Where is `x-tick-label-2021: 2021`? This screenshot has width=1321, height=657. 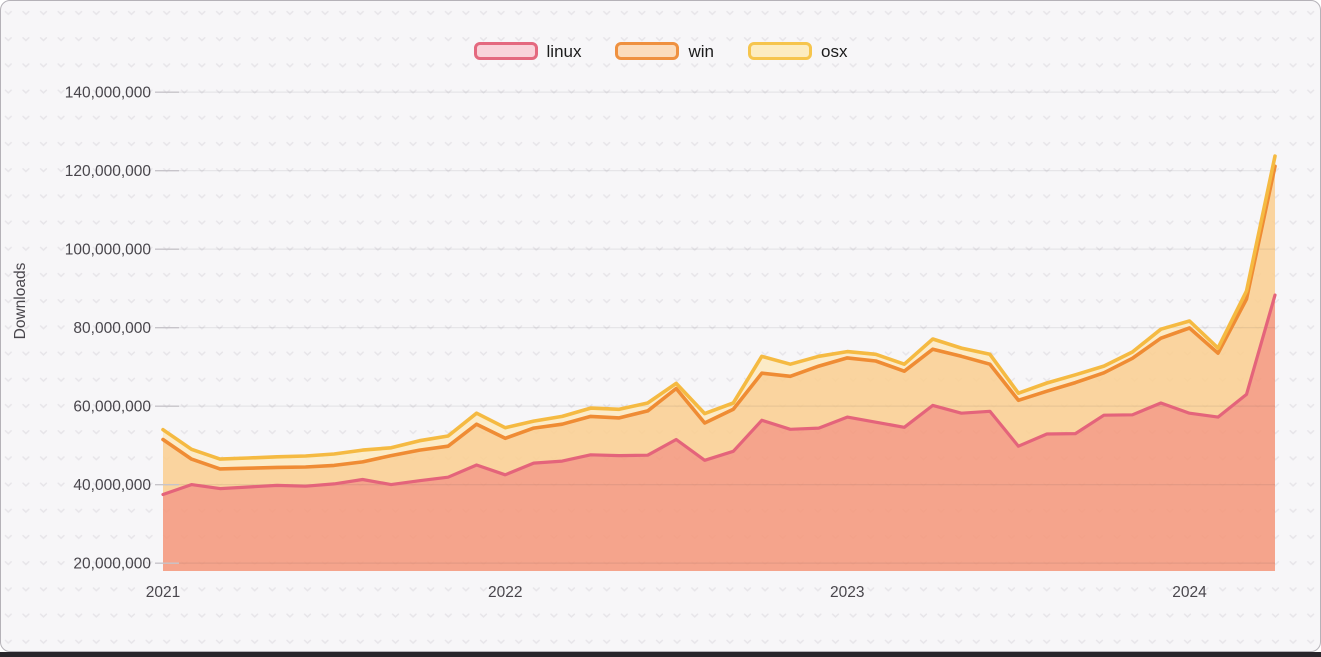
x-tick-label-2021: 2021 is located at coordinates (163, 592).